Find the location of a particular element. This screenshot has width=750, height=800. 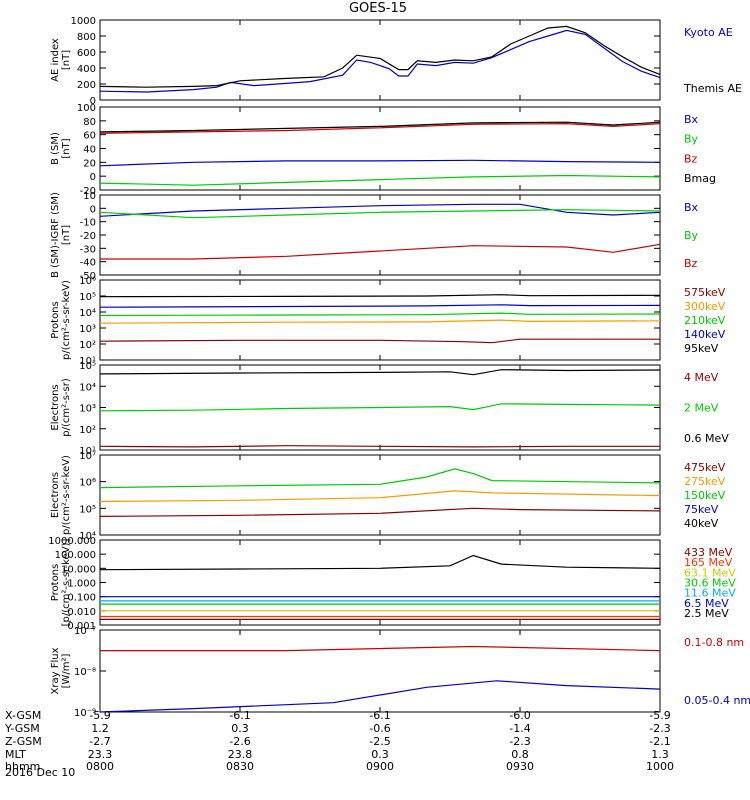

y-tick-label: 10⁻⁹ is located at coordinates (85, 713).